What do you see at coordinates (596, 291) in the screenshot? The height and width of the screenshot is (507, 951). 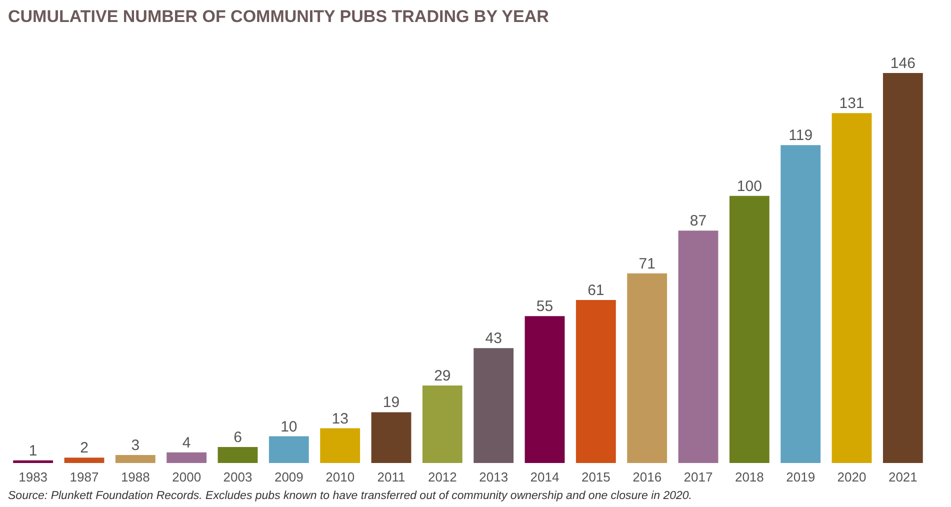 I see `data-label: 61` at bounding box center [596, 291].